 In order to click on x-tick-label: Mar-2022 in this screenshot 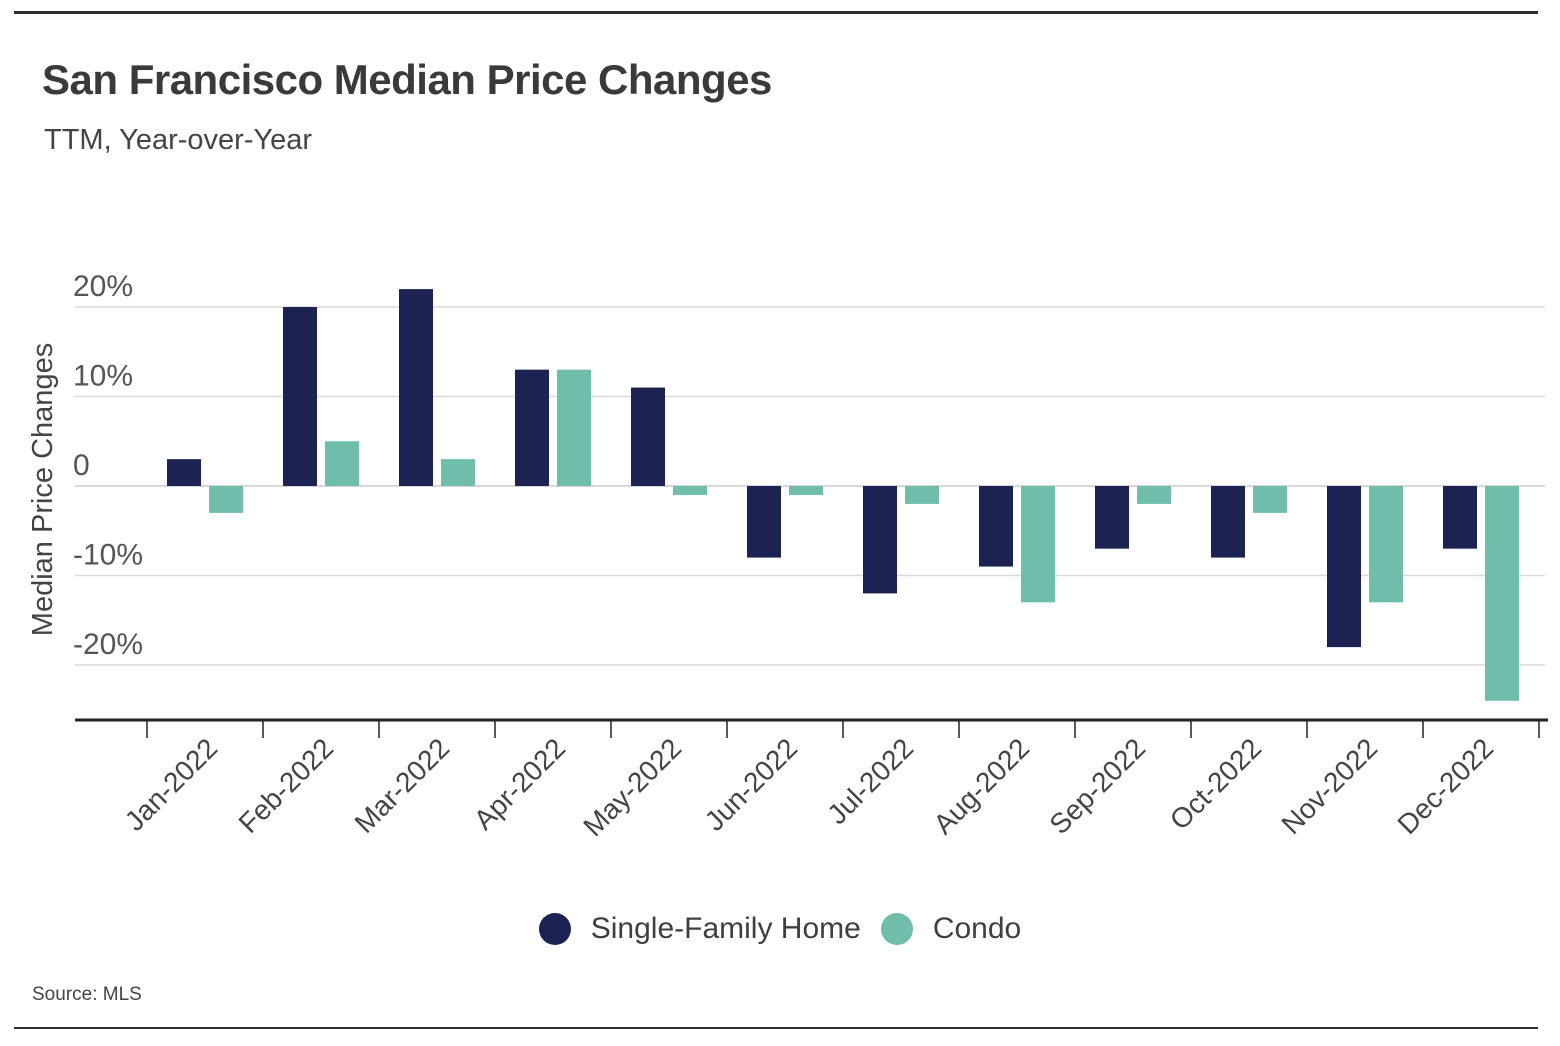, I will do `click(402, 785)`.